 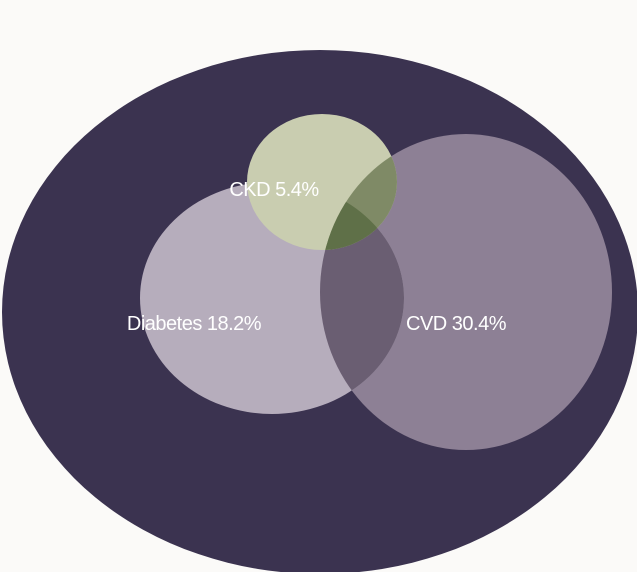 What do you see at coordinates (194, 324) in the screenshot?
I see `diabetes-label: Diabetes 18.2%` at bounding box center [194, 324].